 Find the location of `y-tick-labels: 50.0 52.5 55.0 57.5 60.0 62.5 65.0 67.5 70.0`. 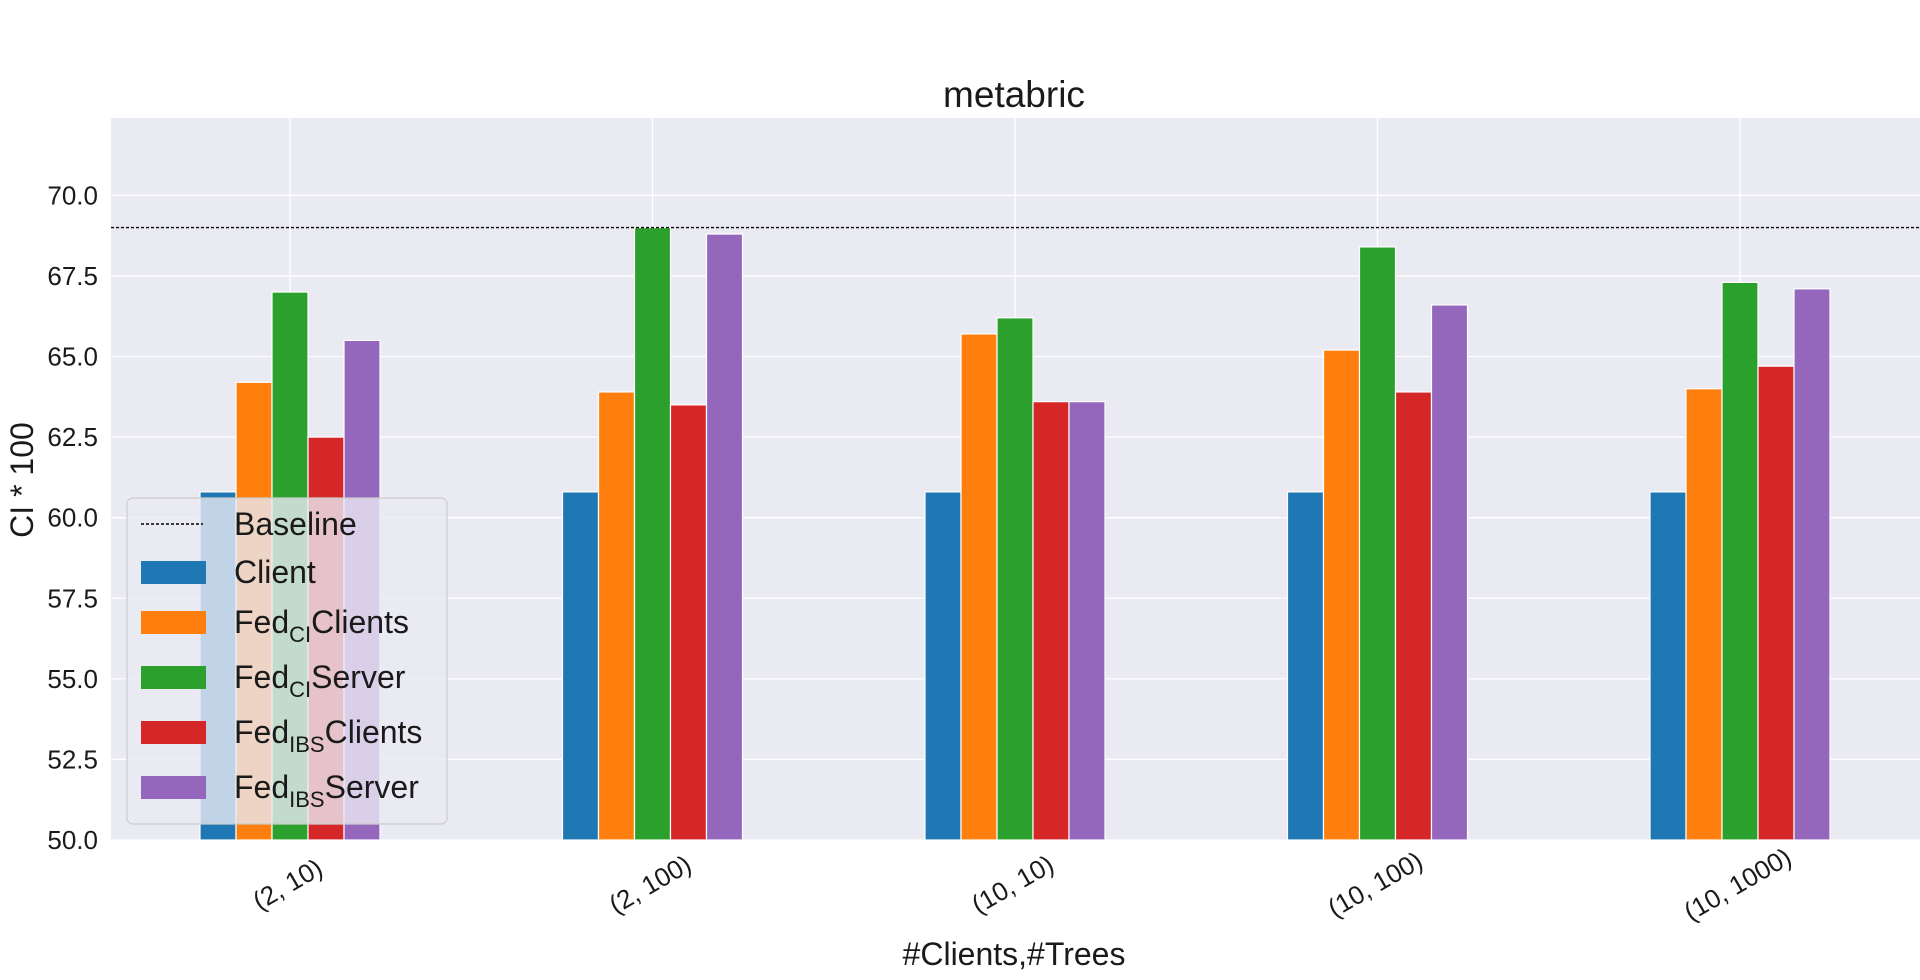

y-tick-labels: 50.0 52.5 55.0 57.5 60.0 62.5 65.0 67.5 70.0 is located at coordinates (72, 517).